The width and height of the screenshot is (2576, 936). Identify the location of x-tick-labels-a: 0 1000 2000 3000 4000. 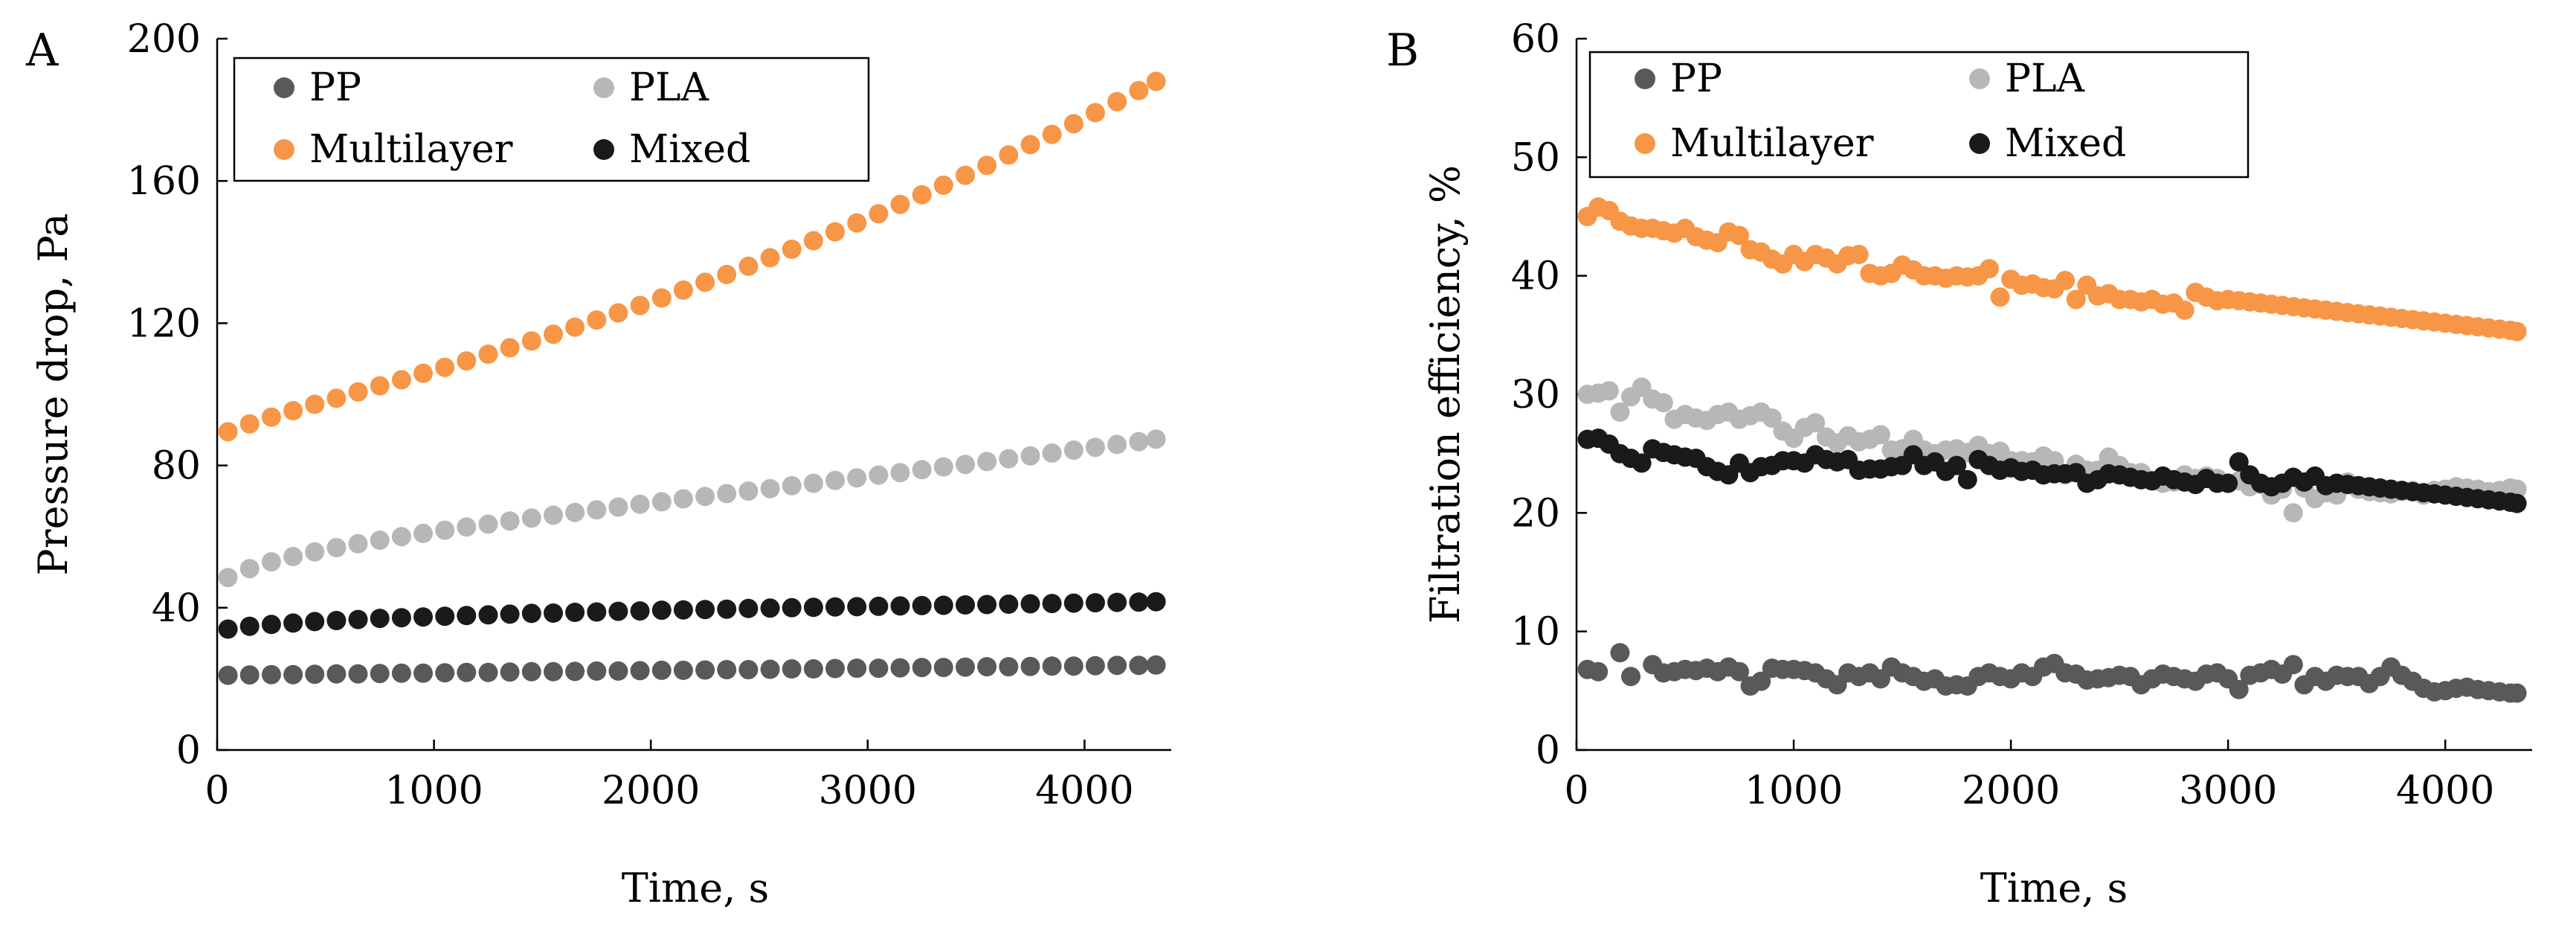
(669, 791).